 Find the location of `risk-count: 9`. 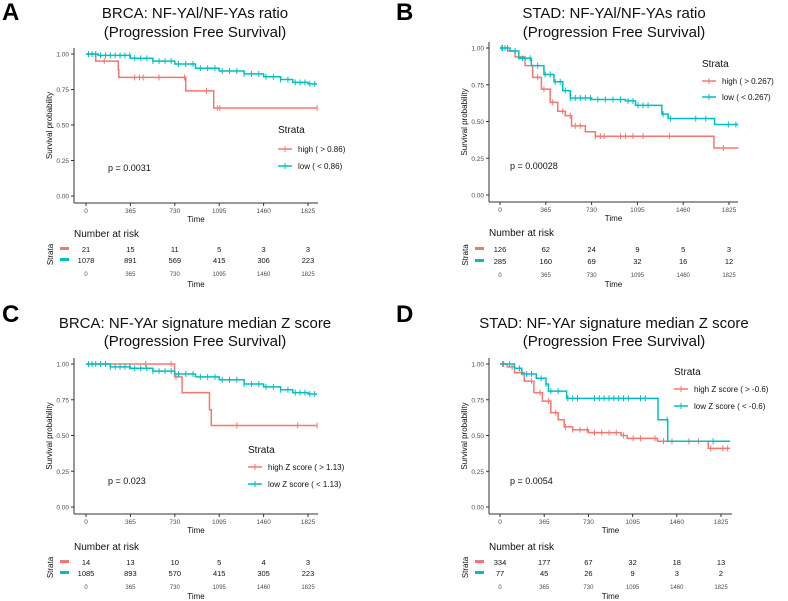

risk-count: 9 is located at coordinates (637, 249).